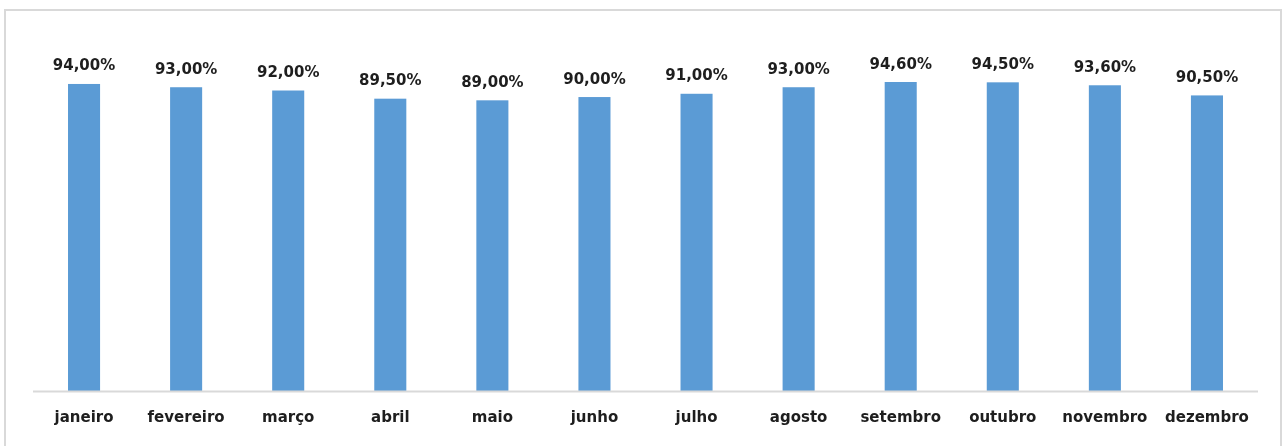 The height and width of the screenshot is (446, 1288). I want to click on x-tick-label: maio, so click(492, 417).